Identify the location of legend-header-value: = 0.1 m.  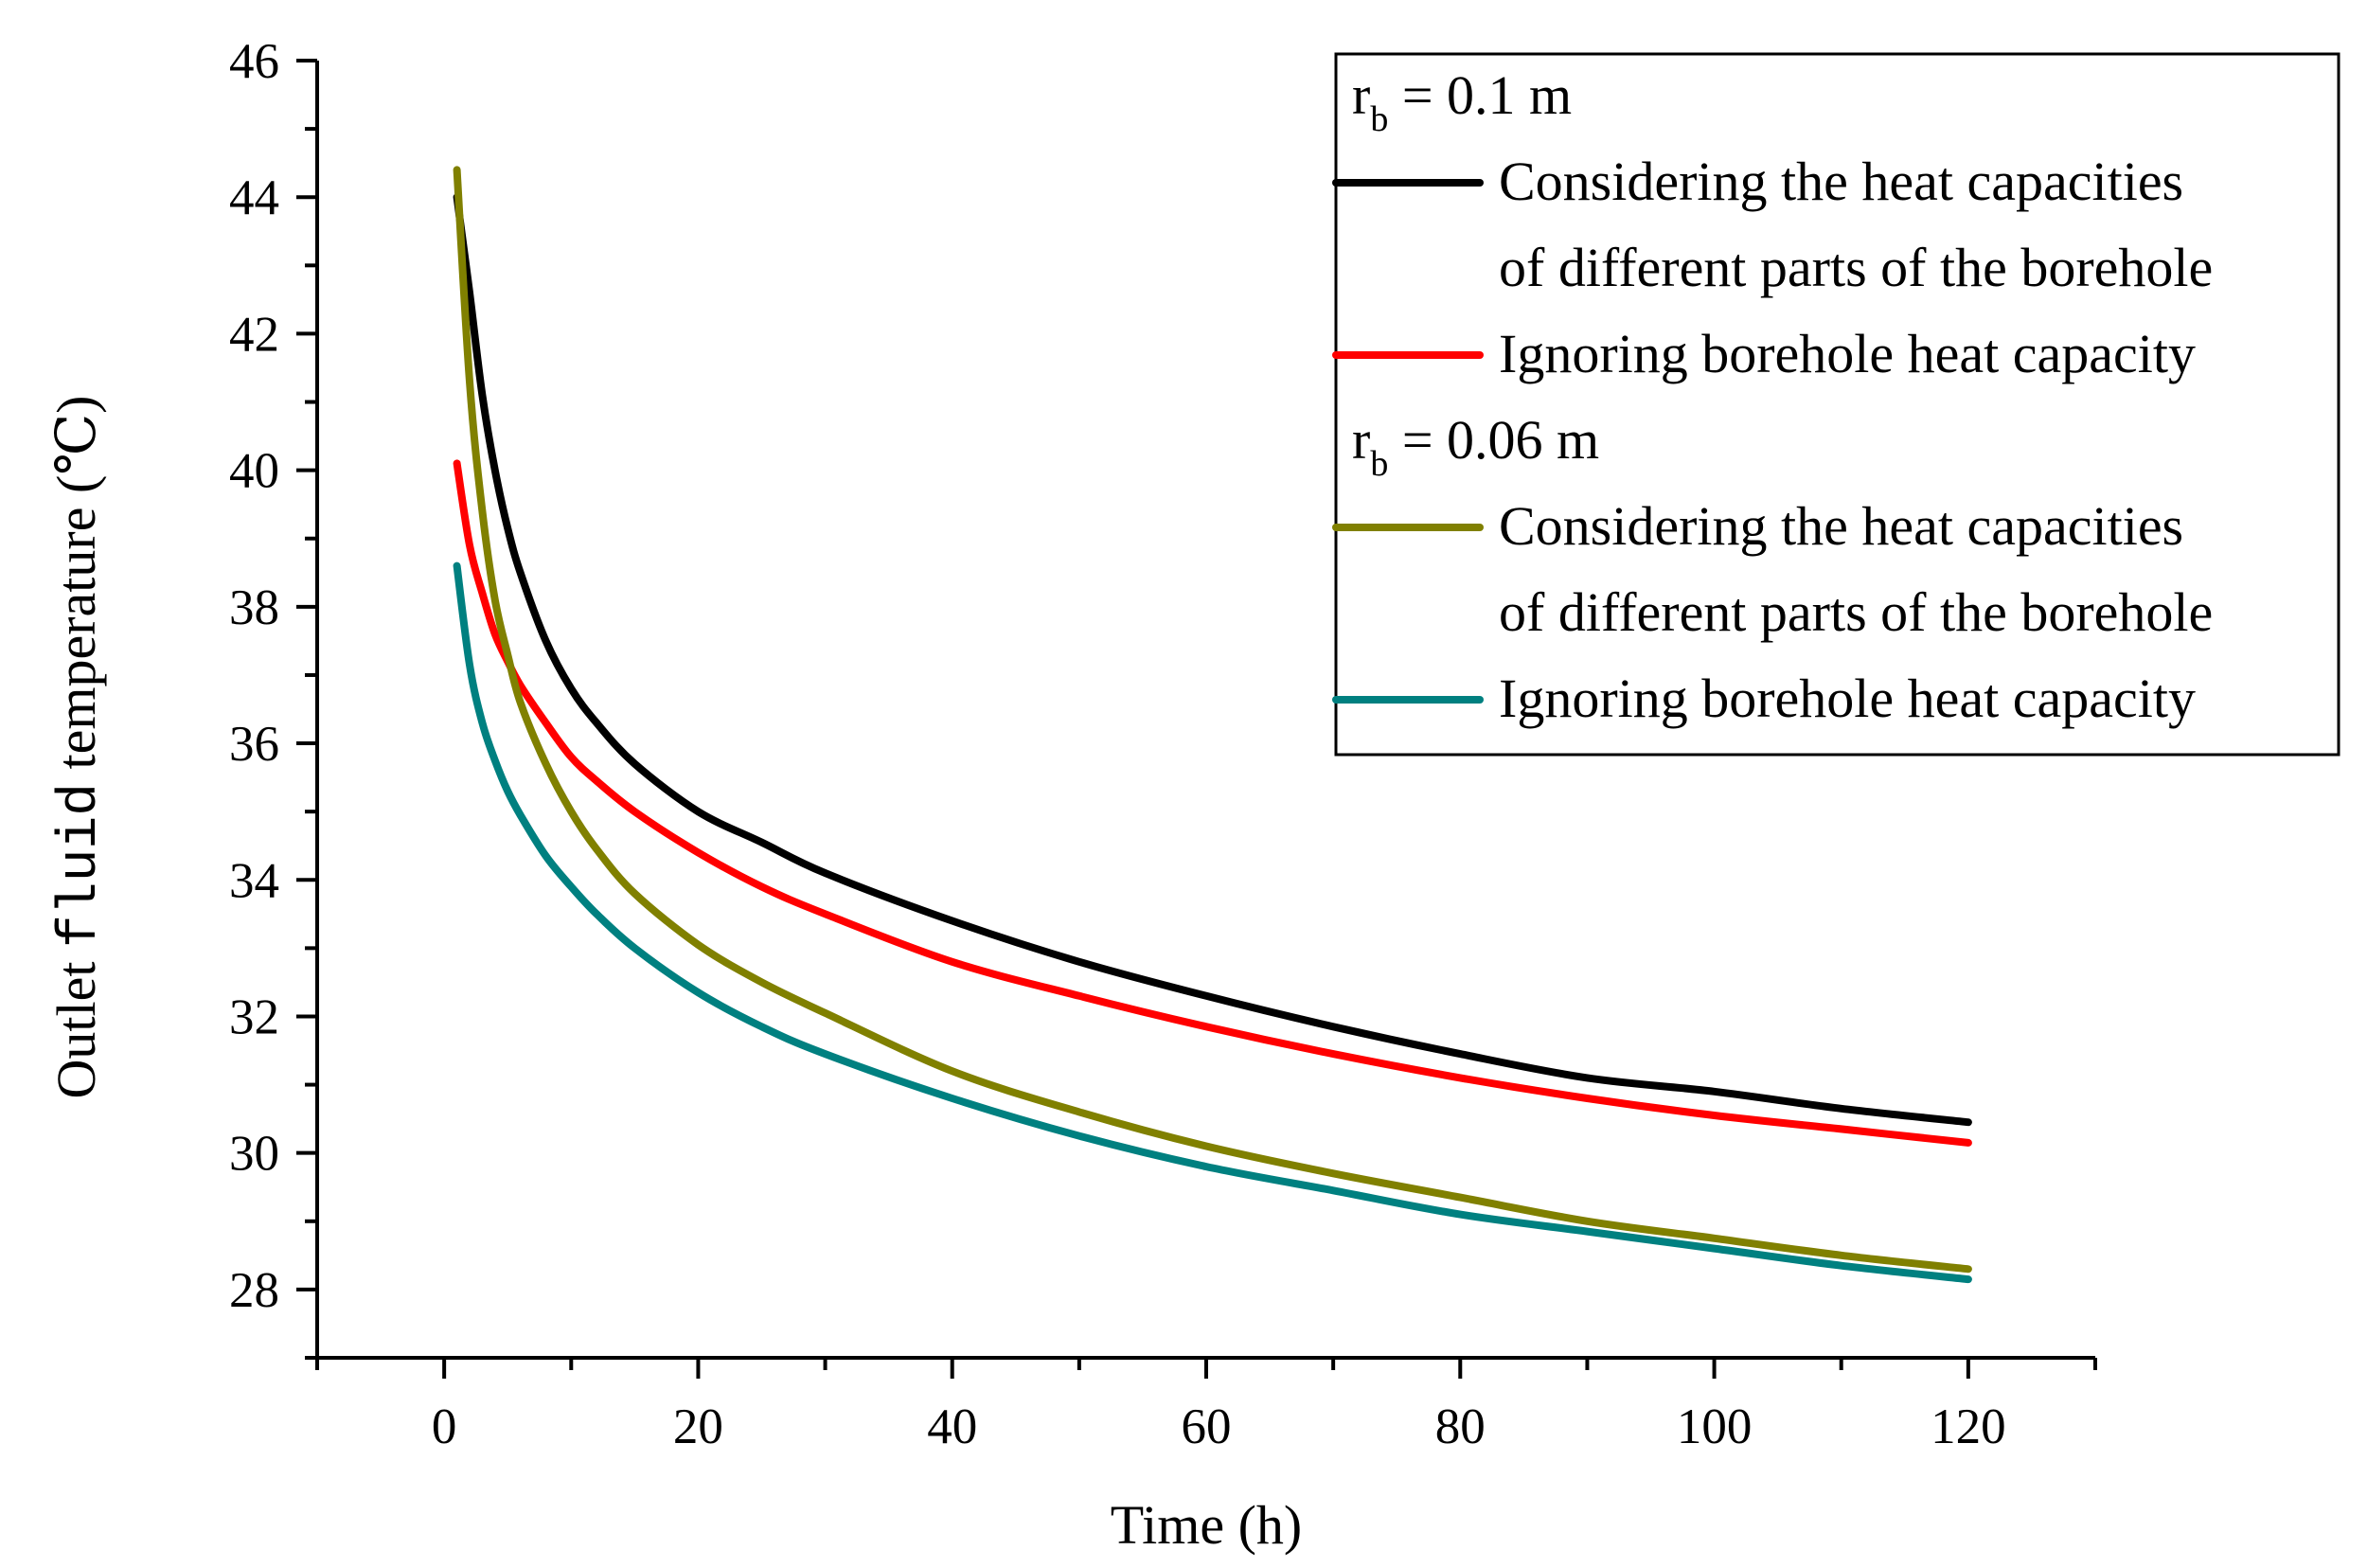
(1480, 95).